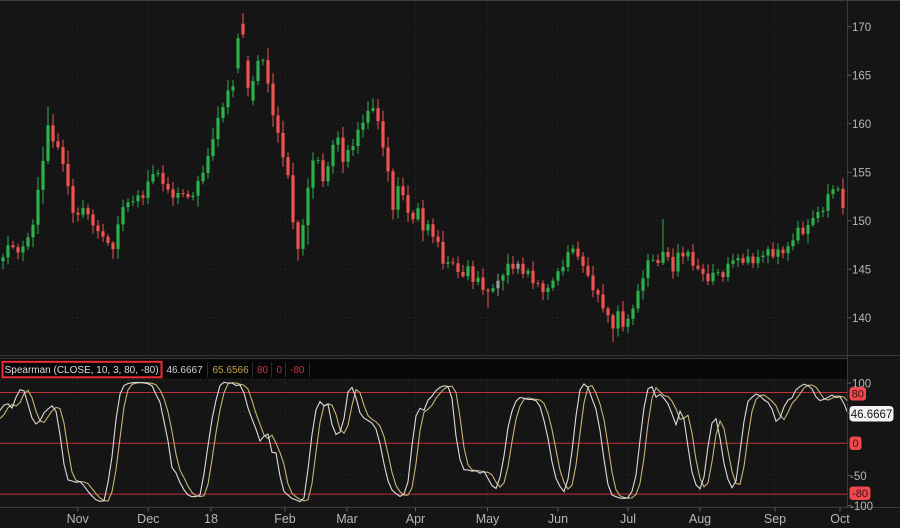 Image resolution: width=900 pixels, height=528 pixels. What do you see at coordinates (82, 370) in the screenshot?
I see `svg-text:Spearman (CLOSE, 10, 3, 80, -8: Spearman (CLOSE, 10, 3, 80, -80)` at bounding box center [82, 370].